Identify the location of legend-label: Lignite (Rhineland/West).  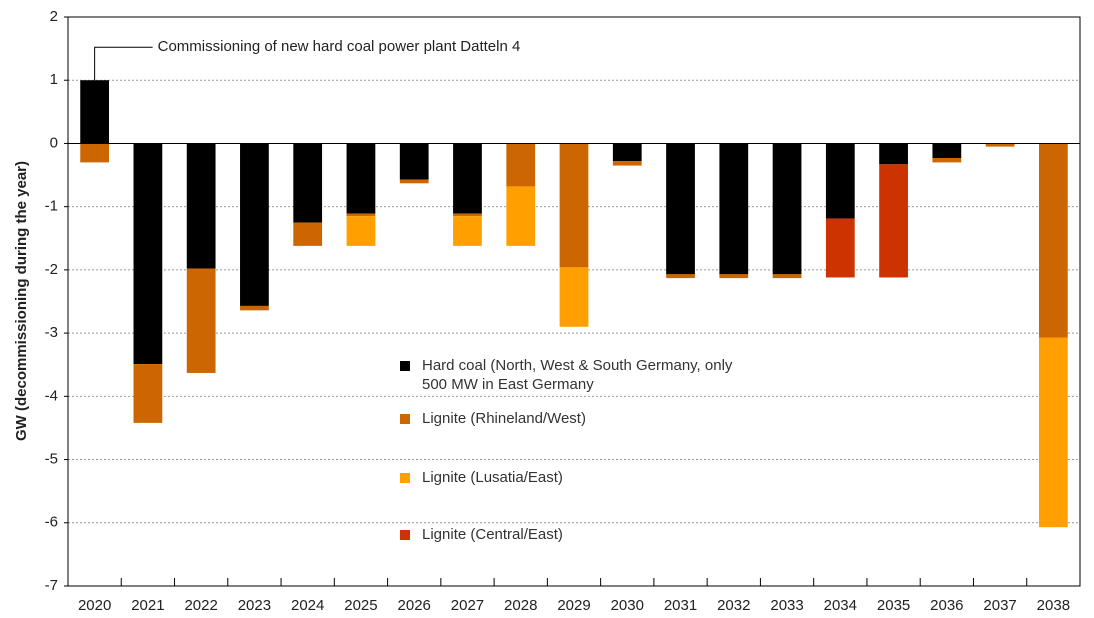
(504, 418).